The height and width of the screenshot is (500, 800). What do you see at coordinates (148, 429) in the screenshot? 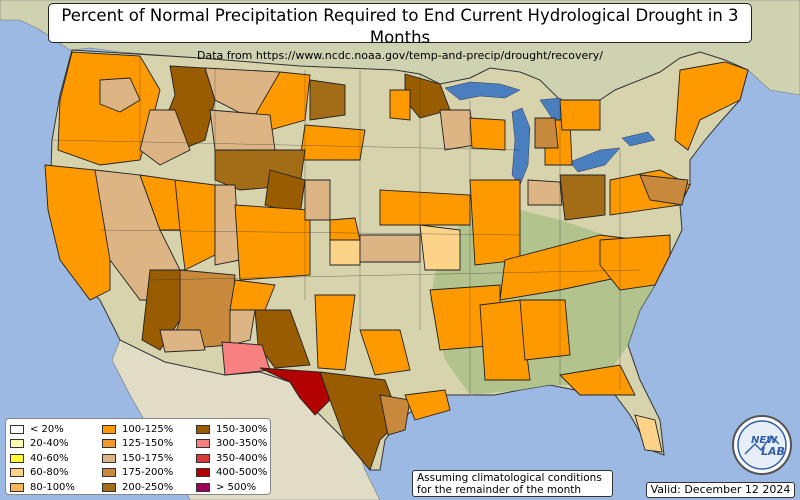
I see `legend-label: 100-125%` at bounding box center [148, 429].